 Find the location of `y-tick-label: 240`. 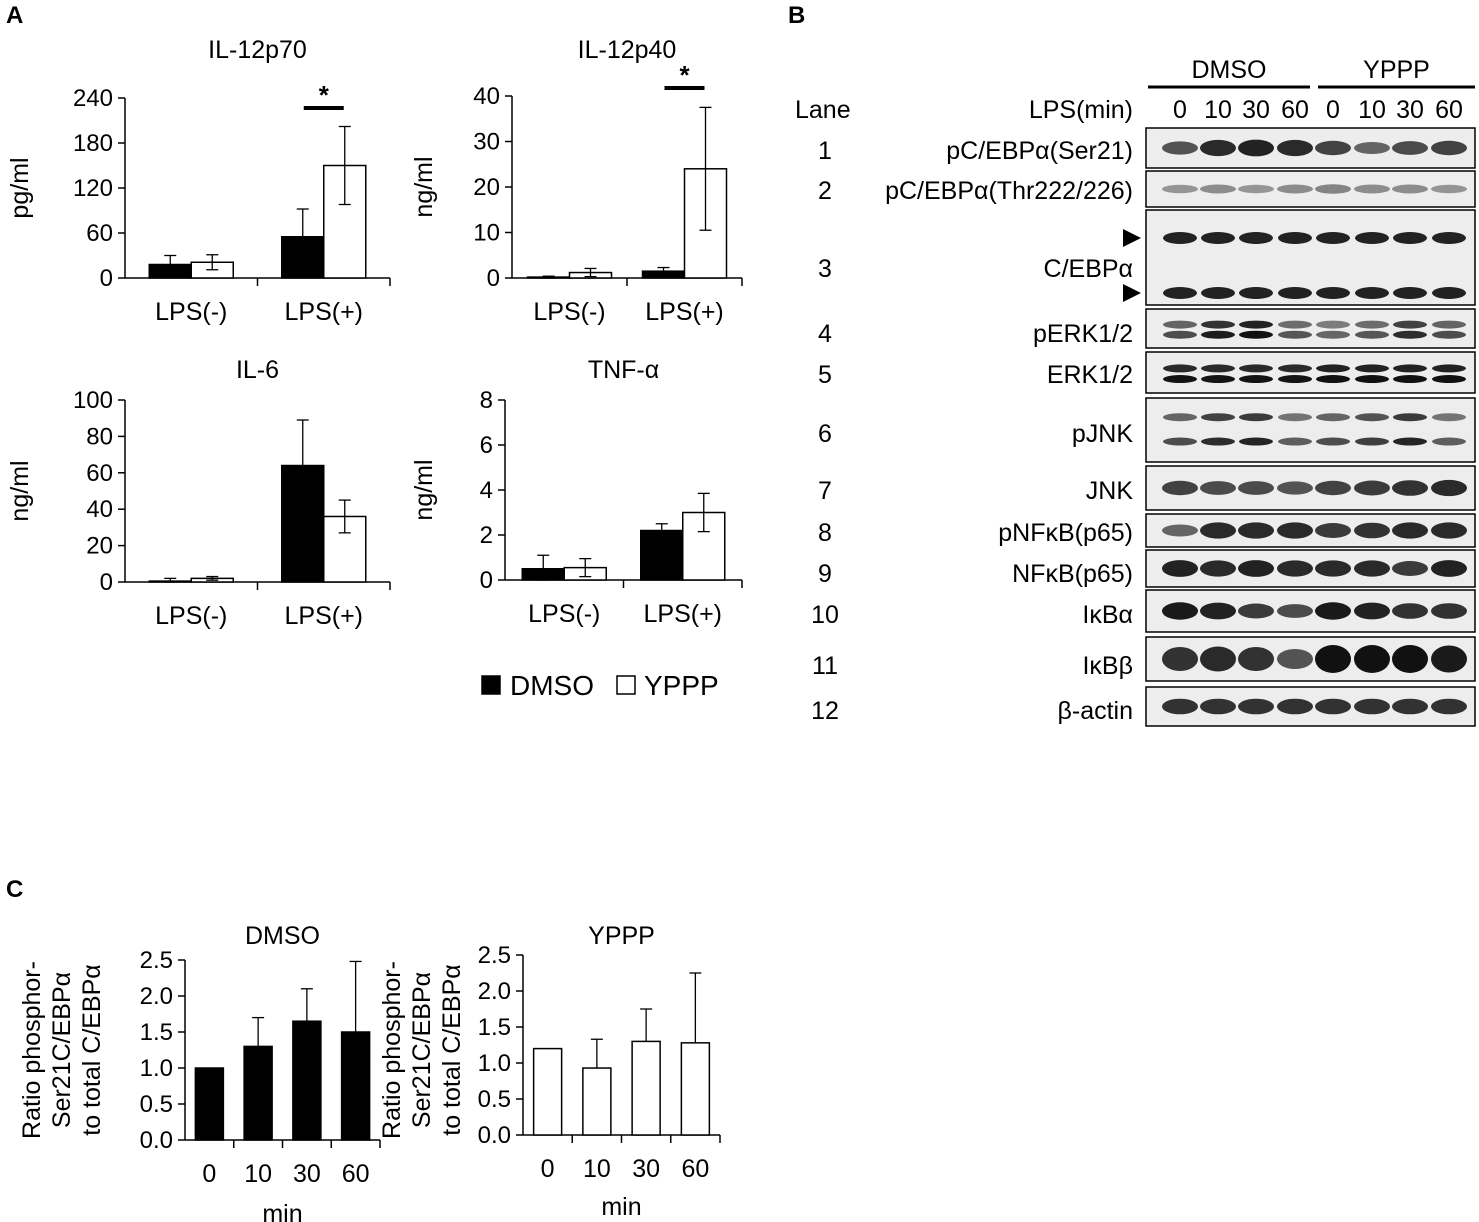

y-tick-label: 240 is located at coordinates (93, 98).